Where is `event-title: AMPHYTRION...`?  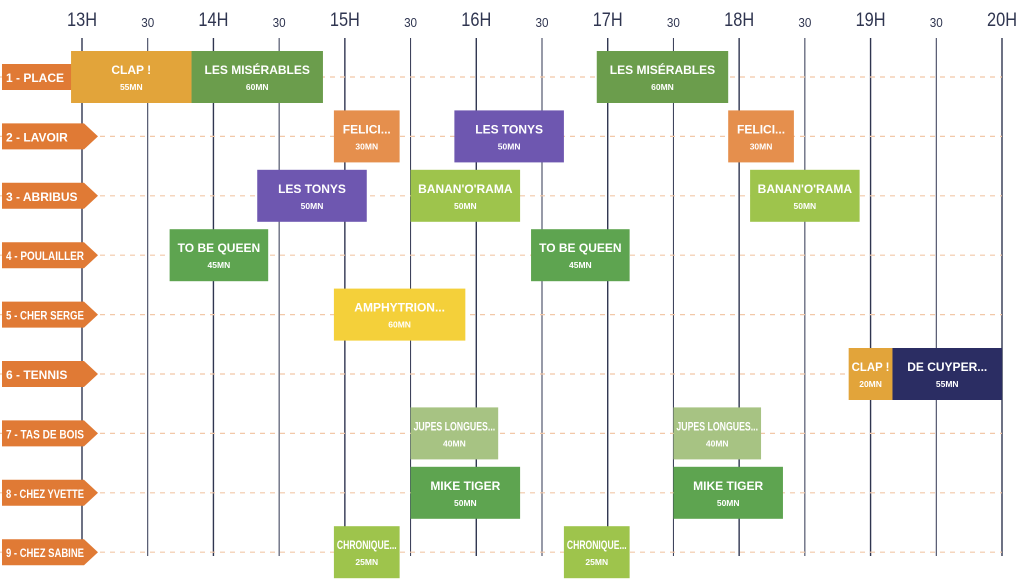
event-title: AMPHYTRION... is located at coordinates (399, 308).